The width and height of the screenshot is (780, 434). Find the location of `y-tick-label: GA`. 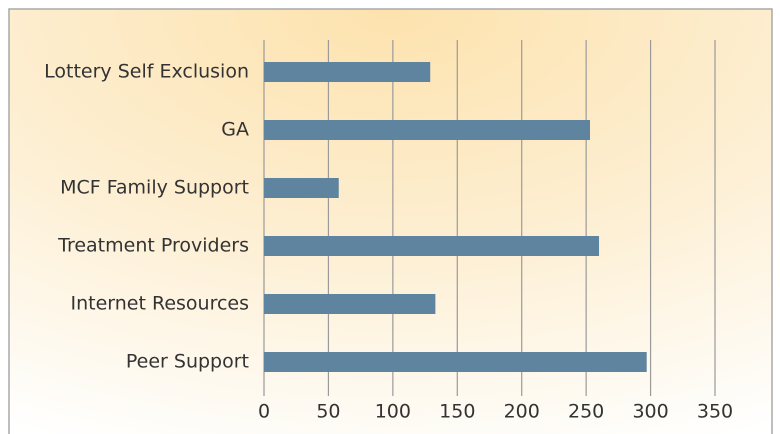

y-tick-label: GA is located at coordinates (235, 130).